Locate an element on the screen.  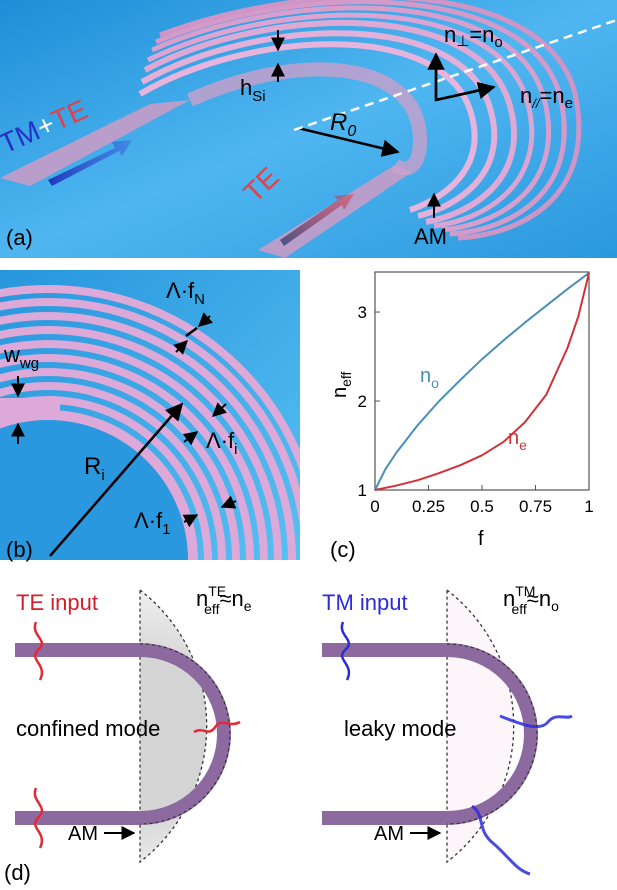
output-arrow is located at coordinates (317, 220).